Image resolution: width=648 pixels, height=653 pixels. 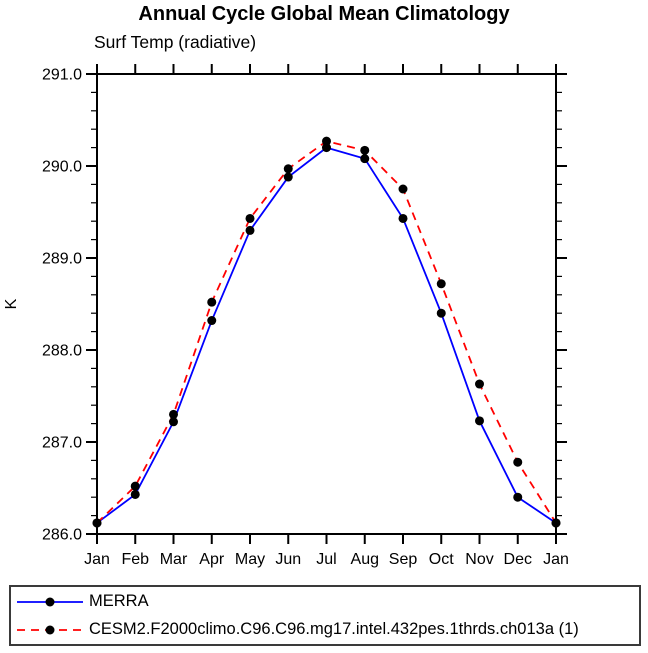 I want to click on x-tick-label: Sep, so click(x=403, y=559).